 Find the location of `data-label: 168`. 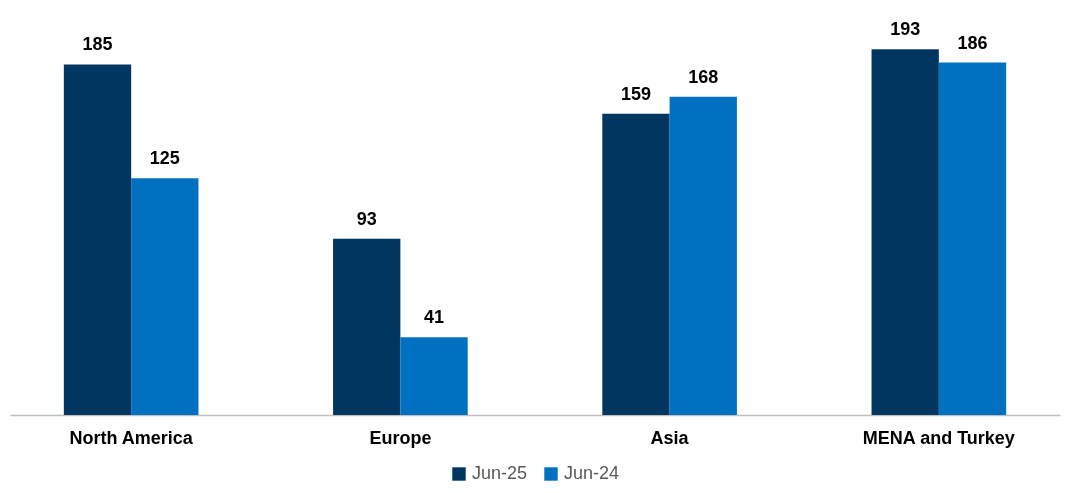

data-label: 168 is located at coordinates (703, 76).